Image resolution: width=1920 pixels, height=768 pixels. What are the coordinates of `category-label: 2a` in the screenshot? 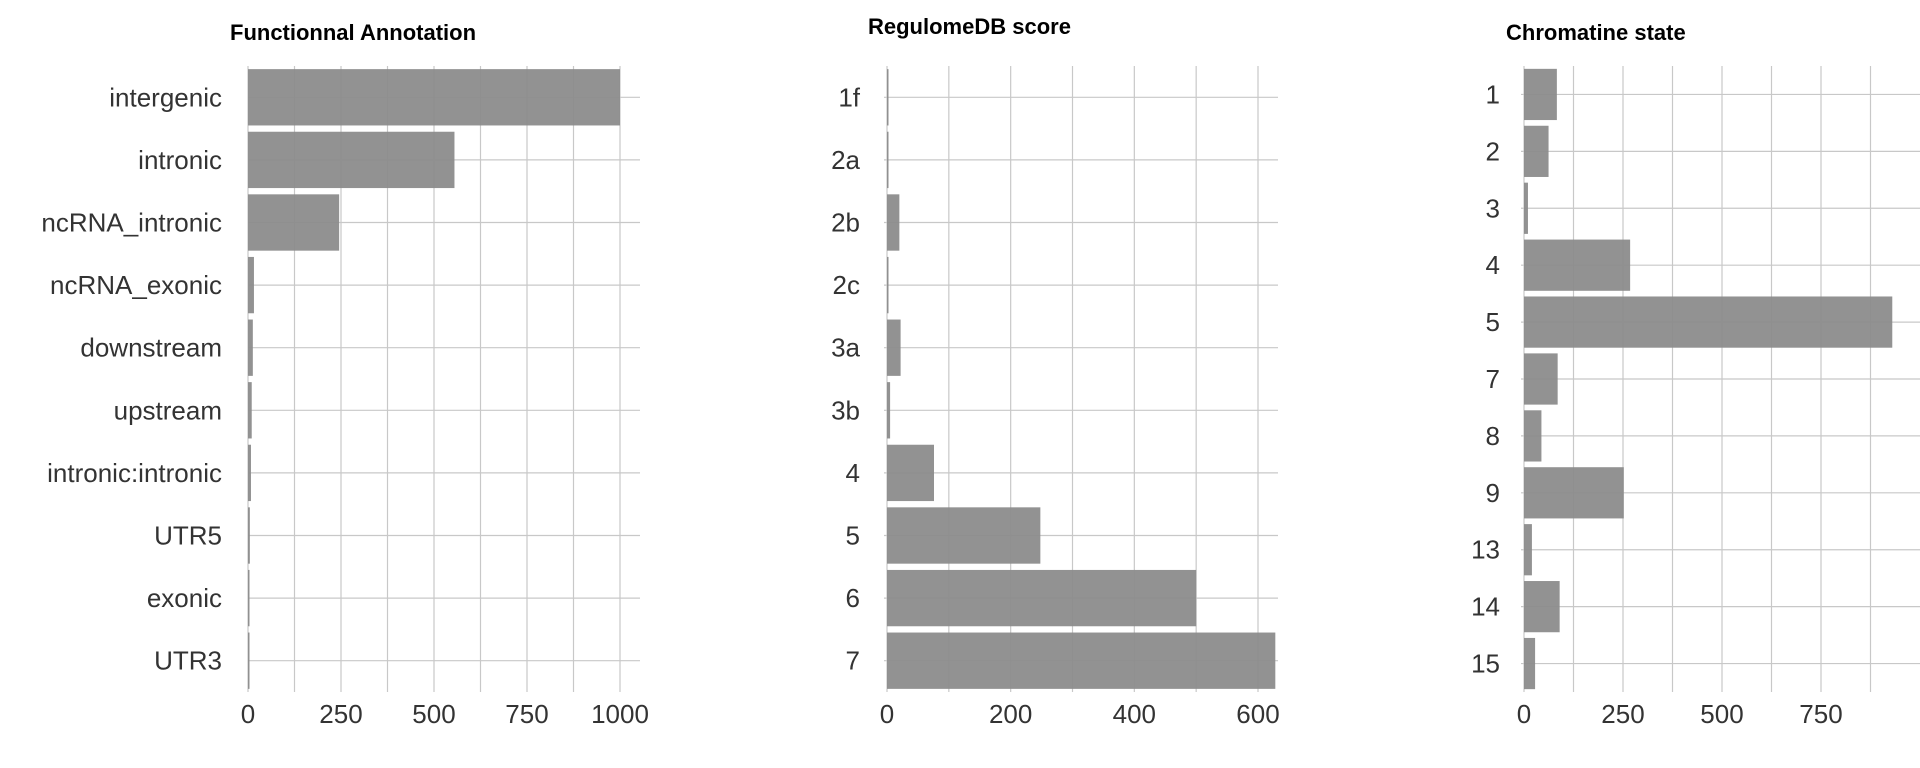 It's located at (845, 160).